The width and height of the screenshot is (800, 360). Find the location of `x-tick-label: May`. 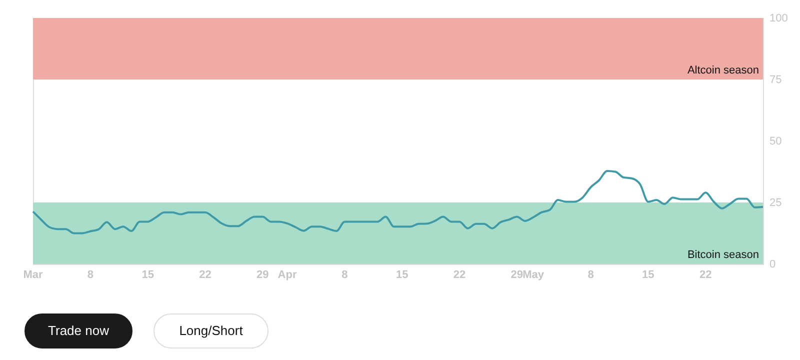

x-tick-label: May is located at coordinates (533, 275).